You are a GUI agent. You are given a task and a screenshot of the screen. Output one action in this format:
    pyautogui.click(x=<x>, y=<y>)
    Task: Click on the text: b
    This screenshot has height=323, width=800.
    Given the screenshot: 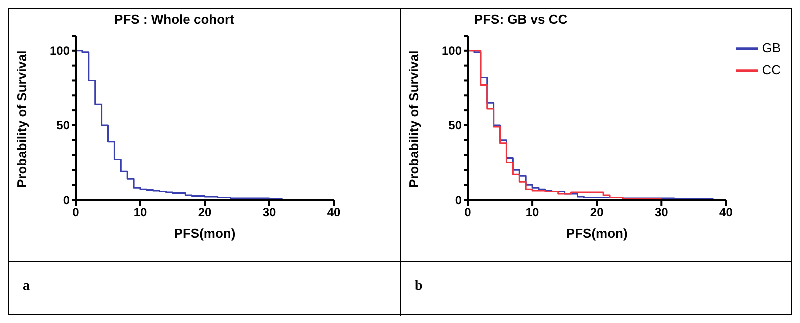 What is the action you would take?
    pyautogui.click(x=419, y=287)
    